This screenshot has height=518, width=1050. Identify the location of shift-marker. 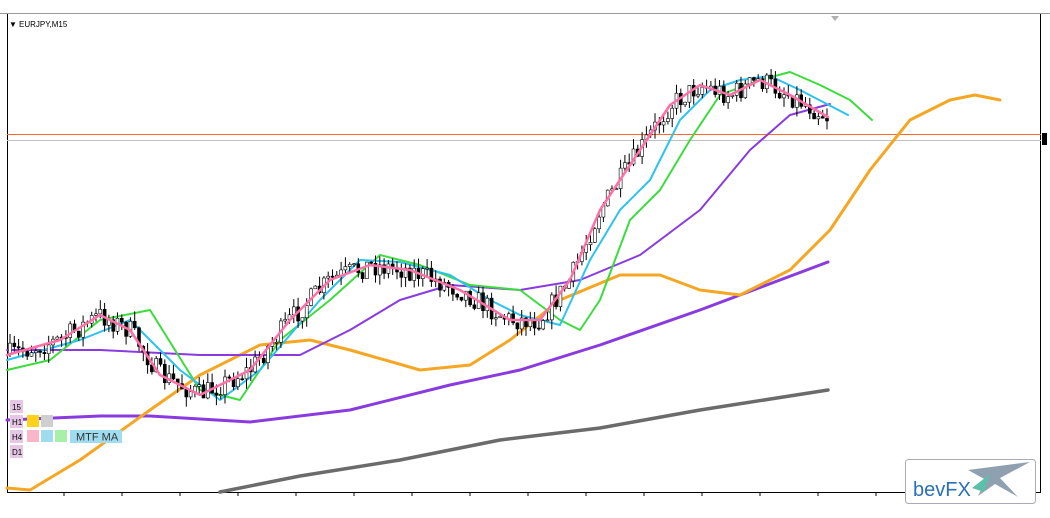
(835, 18).